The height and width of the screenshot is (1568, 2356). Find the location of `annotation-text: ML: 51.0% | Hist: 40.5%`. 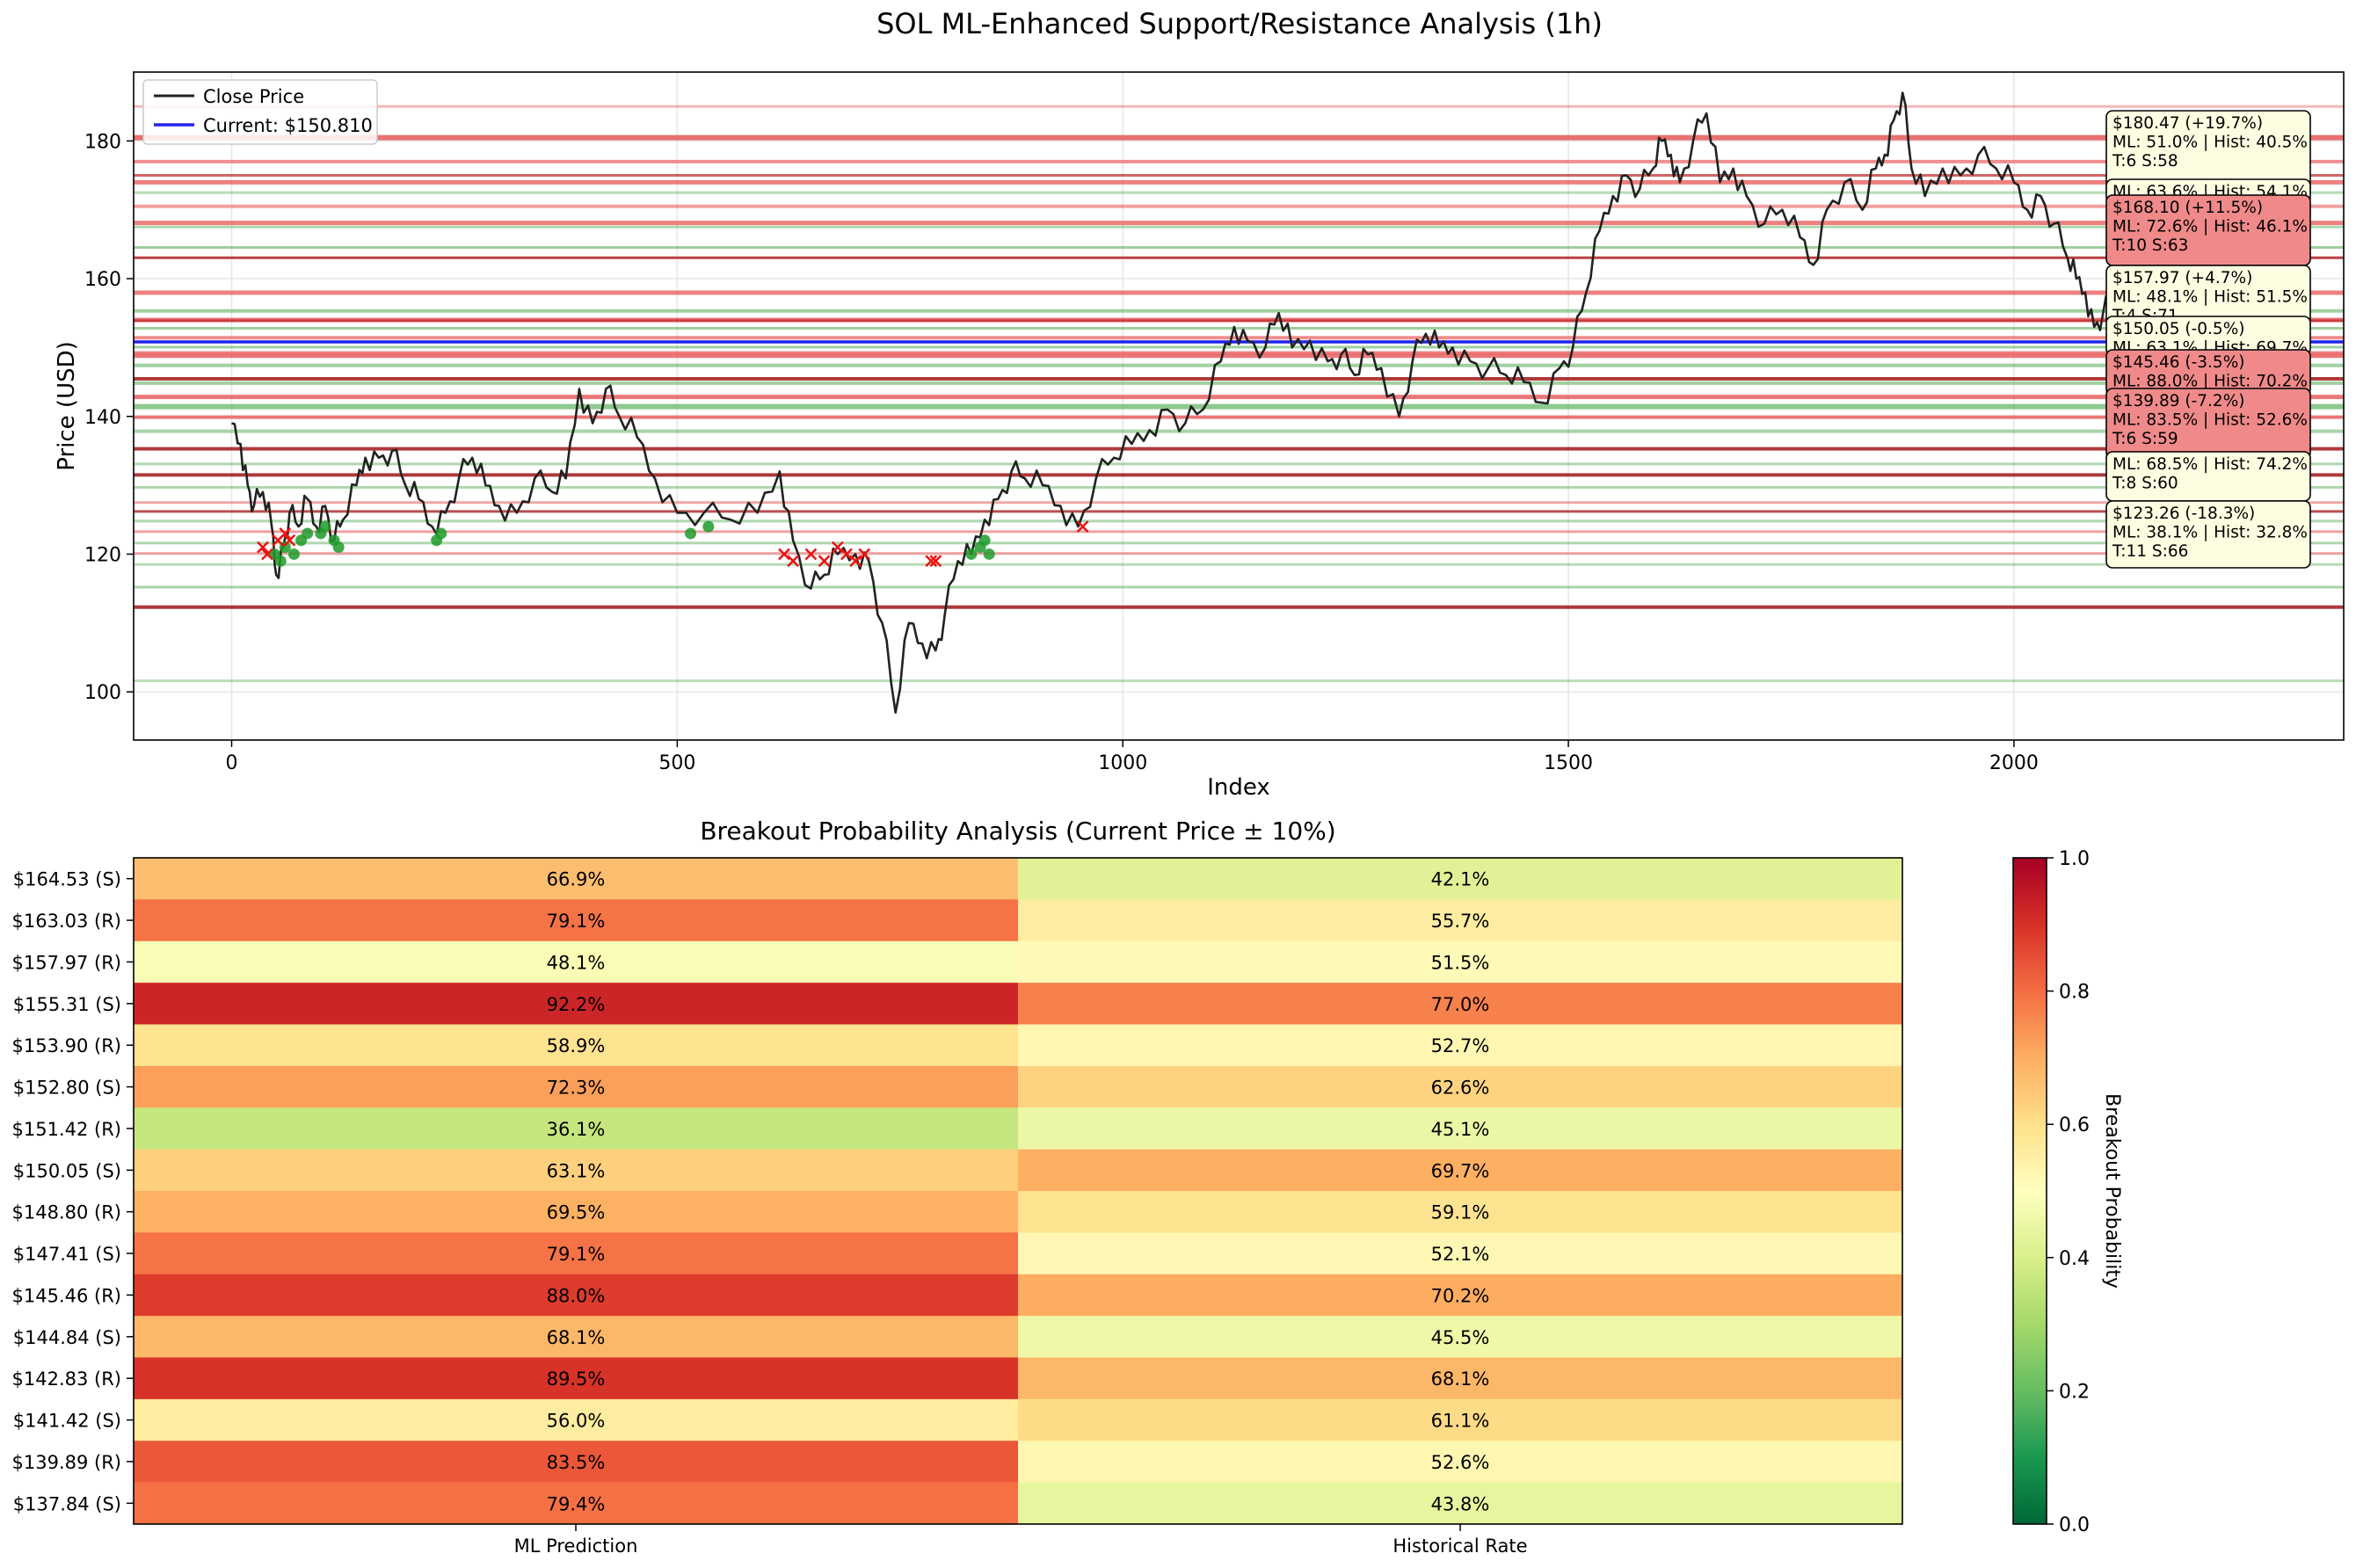

annotation-text: ML: 51.0% | Hist: 40.5% is located at coordinates (2210, 143).